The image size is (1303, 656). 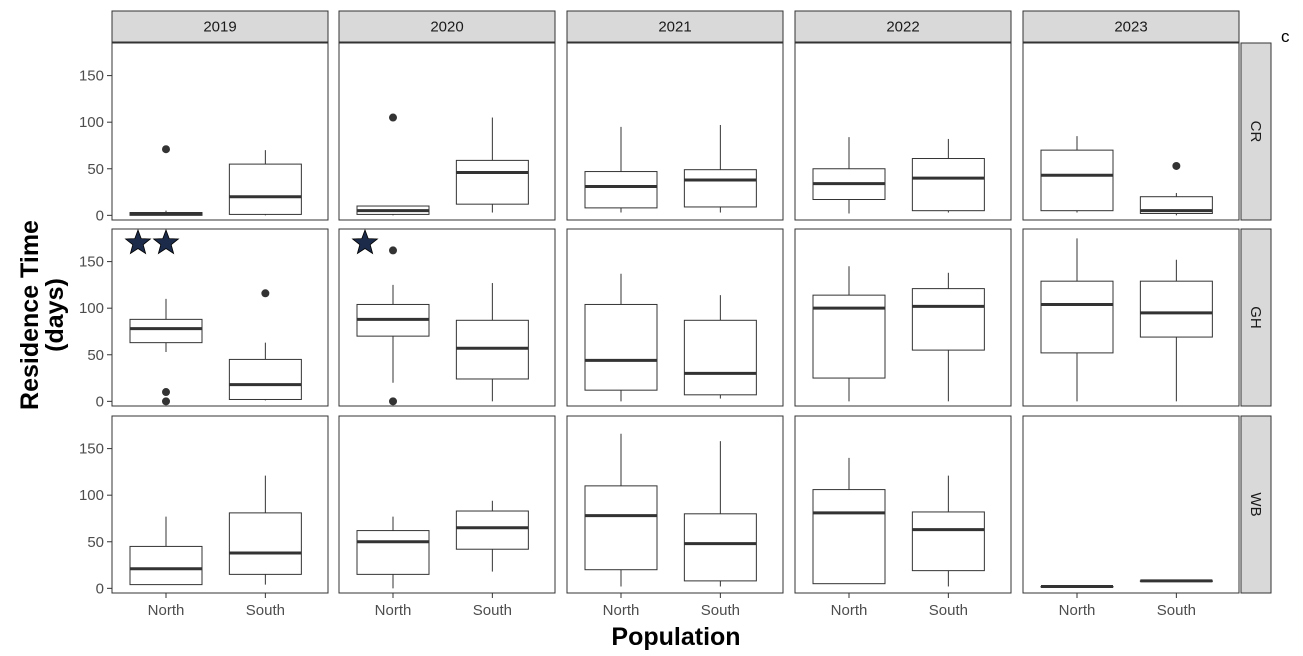 What do you see at coordinates (849, 610) in the screenshot?
I see `x-tick-label-2022-north: North` at bounding box center [849, 610].